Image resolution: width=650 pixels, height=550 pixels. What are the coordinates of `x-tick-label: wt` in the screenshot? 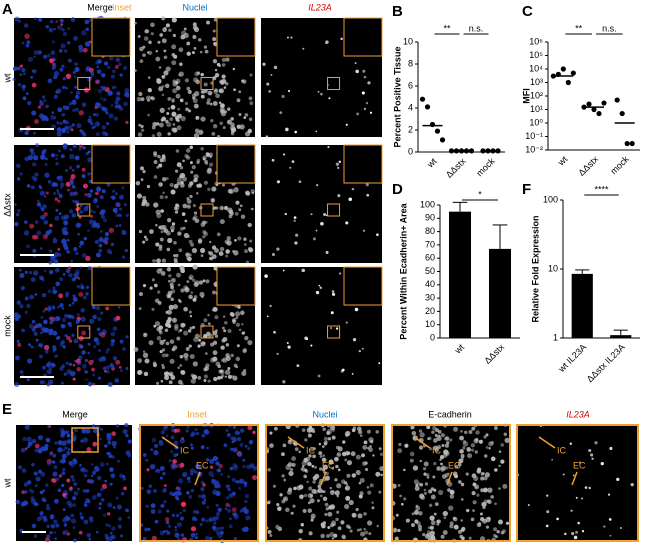 It's located at (459, 349).